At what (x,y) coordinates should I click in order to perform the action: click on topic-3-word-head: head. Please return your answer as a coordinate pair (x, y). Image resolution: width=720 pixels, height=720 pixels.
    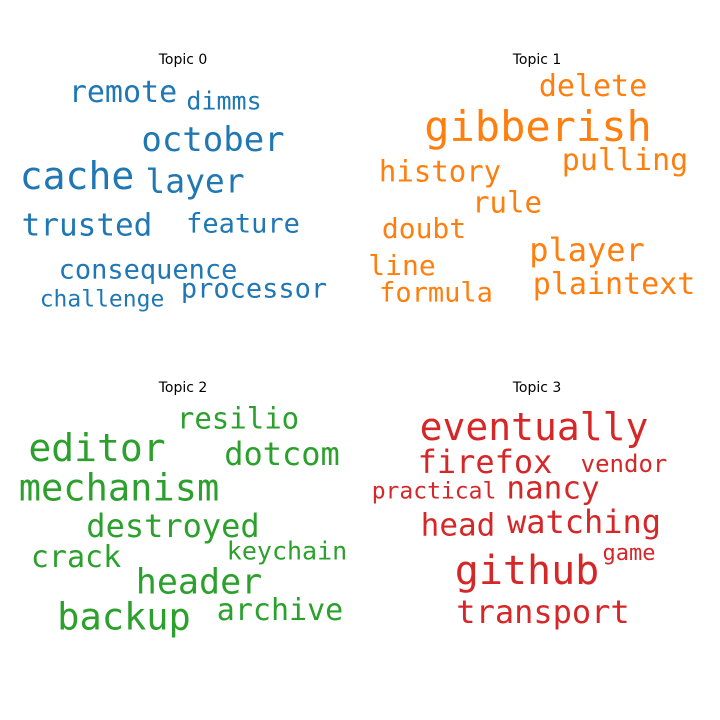
    Looking at the image, I should click on (458, 525).